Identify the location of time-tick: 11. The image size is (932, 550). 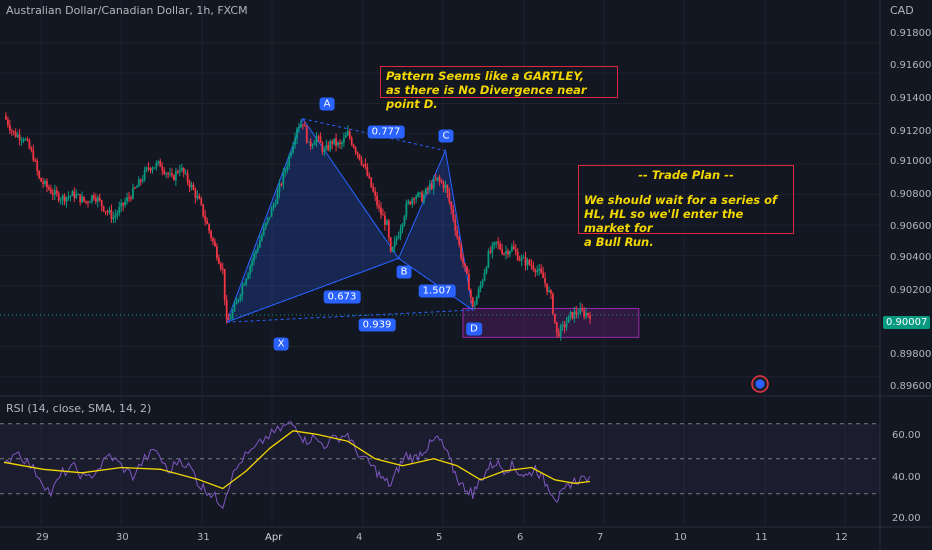
(761, 537).